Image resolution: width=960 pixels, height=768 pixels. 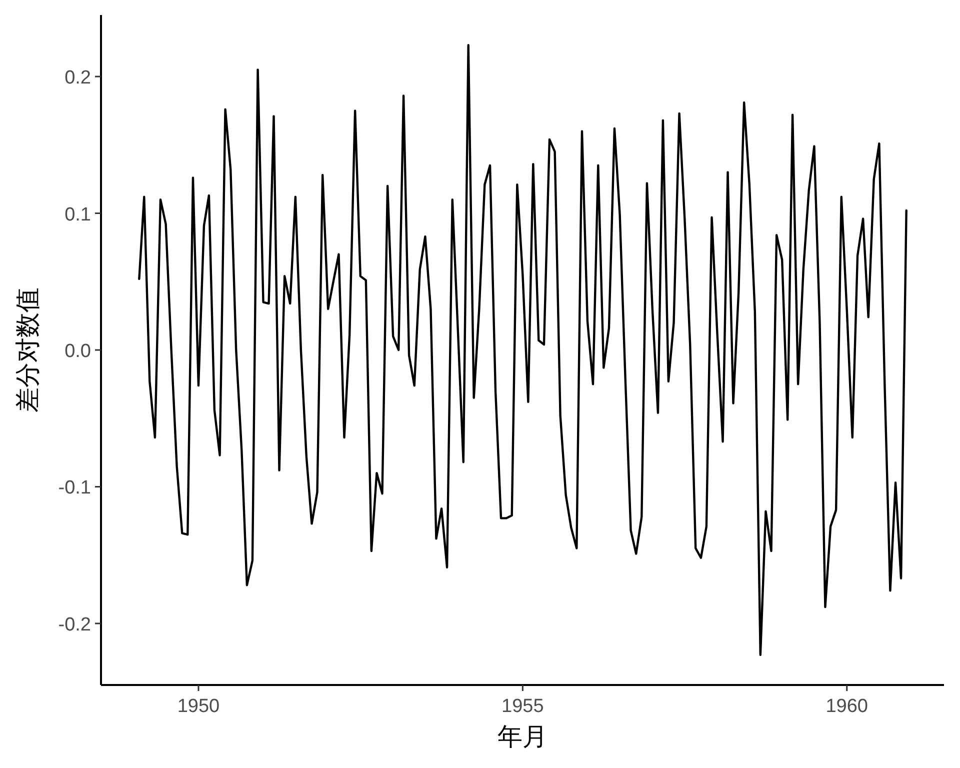 What do you see at coordinates (523, 737) in the screenshot?
I see `x-axis-title: 年月` at bounding box center [523, 737].